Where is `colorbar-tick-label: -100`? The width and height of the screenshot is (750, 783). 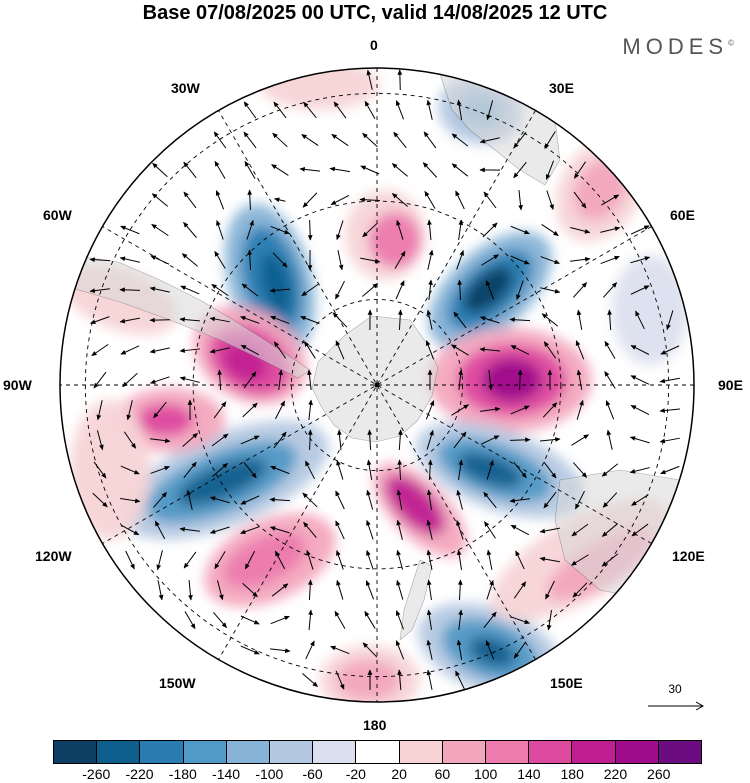
colorbar-tick-label: -100 is located at coordinates (269, 774).